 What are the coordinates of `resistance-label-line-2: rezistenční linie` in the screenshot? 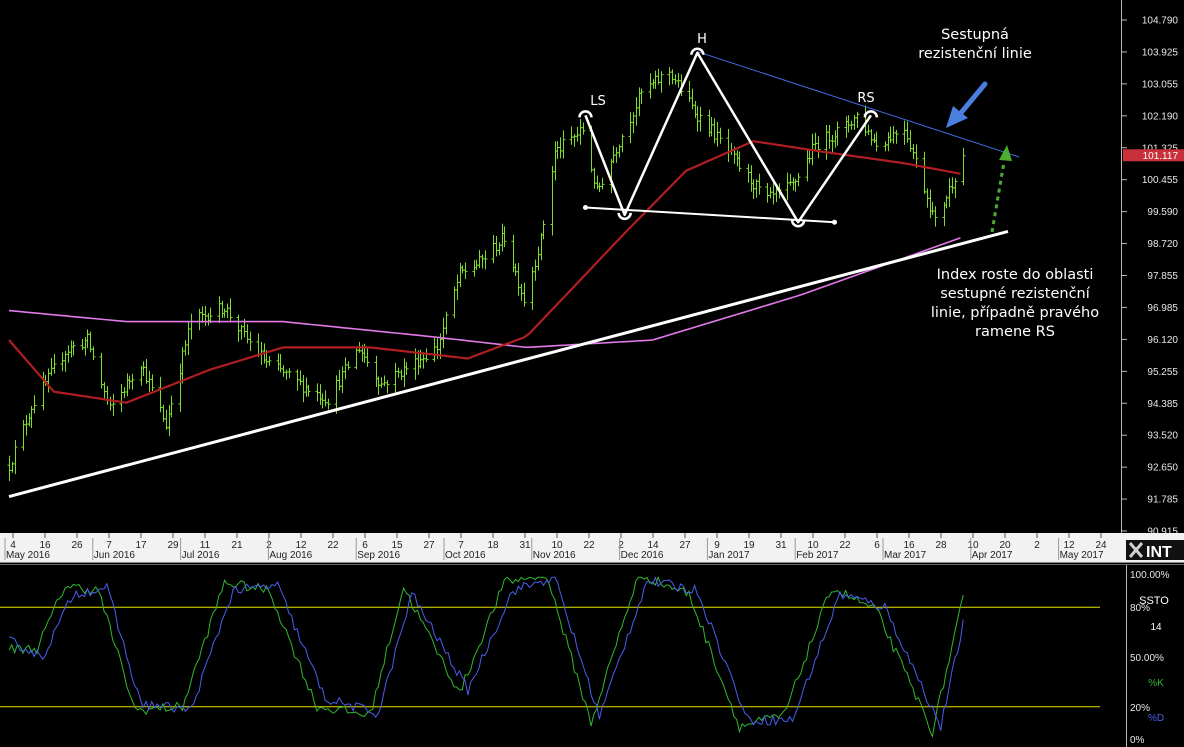 It's located at (975, 54).